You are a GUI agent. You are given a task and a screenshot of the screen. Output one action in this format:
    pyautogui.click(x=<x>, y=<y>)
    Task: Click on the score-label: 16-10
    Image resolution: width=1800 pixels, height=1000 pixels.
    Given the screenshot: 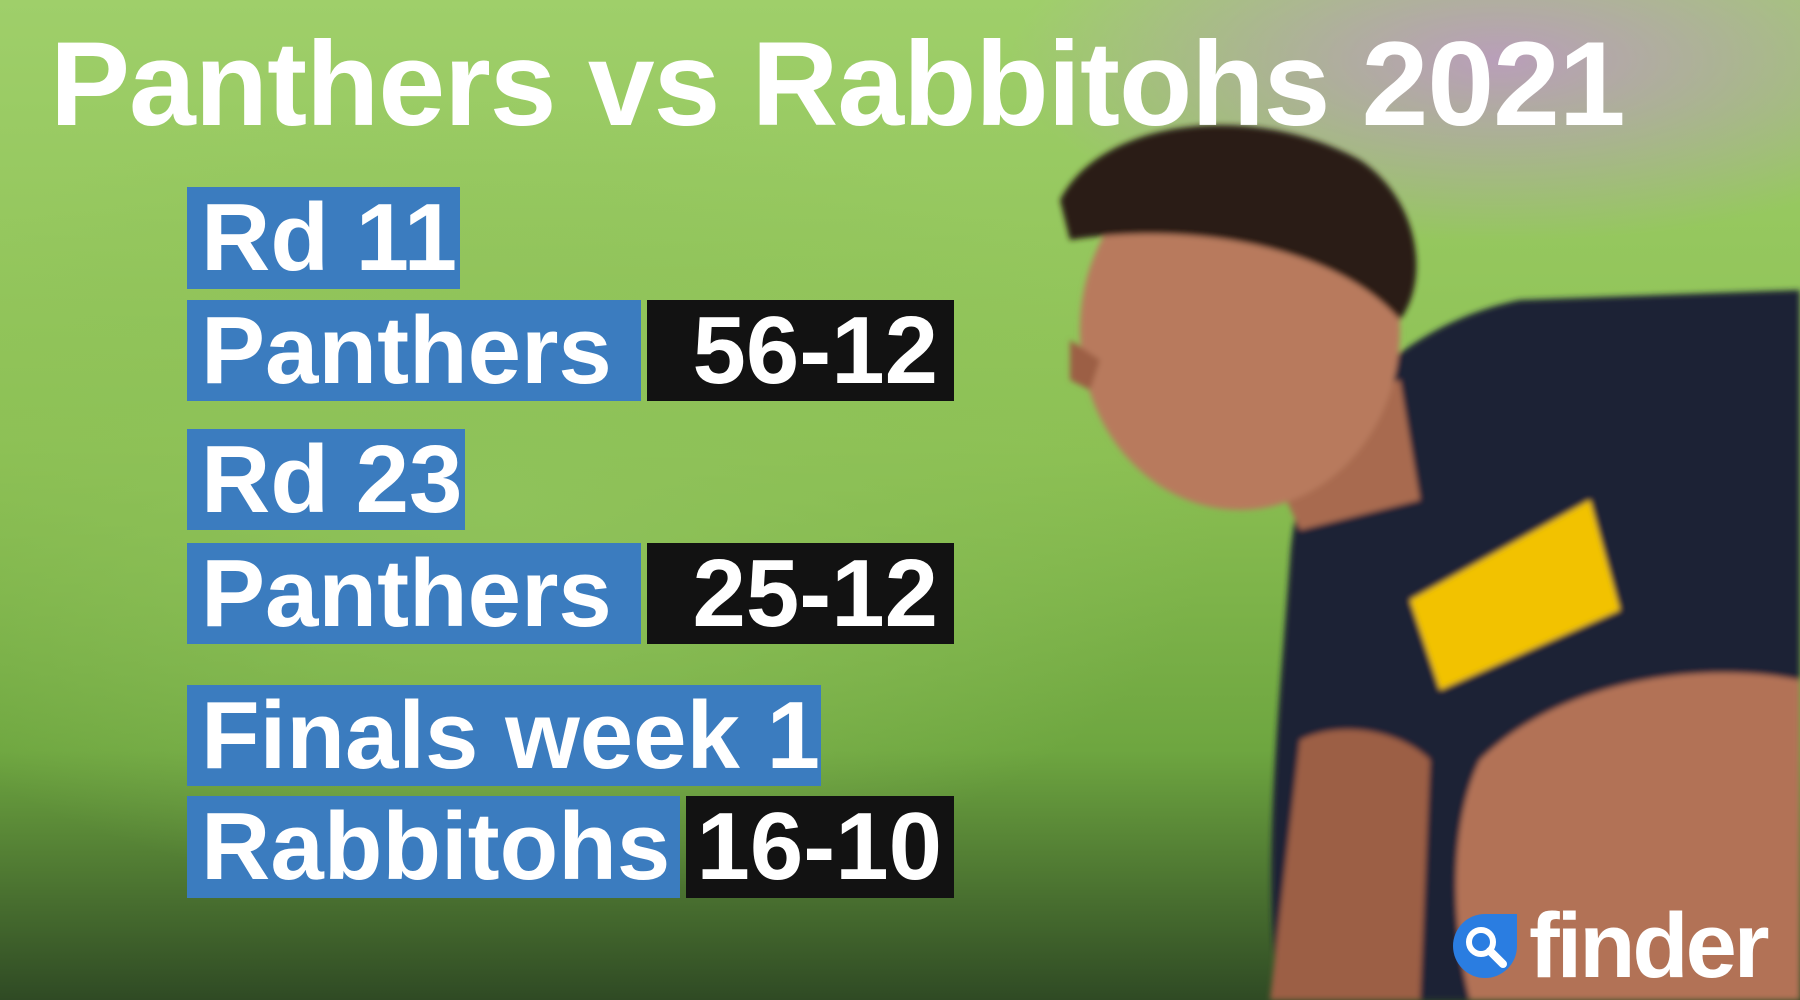 What is the action you would take?
    pyautogui.click(x=820, y=847)
    